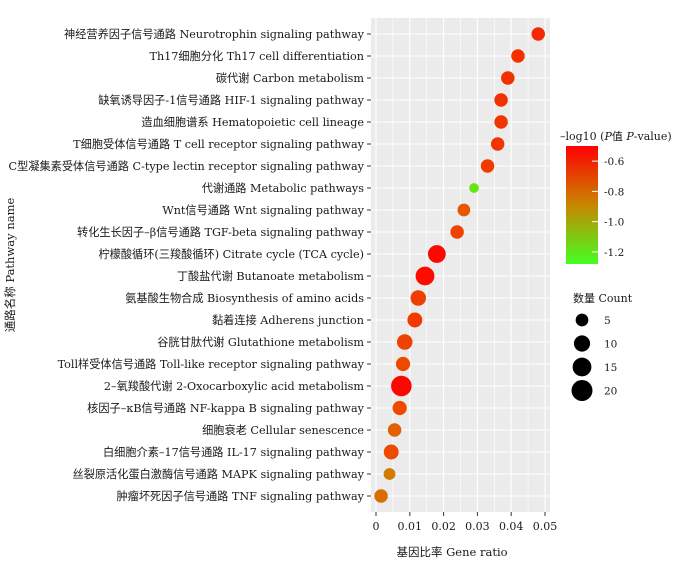 This screenshot has height=575, width=700. What do you see at coordinates (582, 205) in the screenshot?
I see `color-scale-bar` at bounding box center [582, 205].